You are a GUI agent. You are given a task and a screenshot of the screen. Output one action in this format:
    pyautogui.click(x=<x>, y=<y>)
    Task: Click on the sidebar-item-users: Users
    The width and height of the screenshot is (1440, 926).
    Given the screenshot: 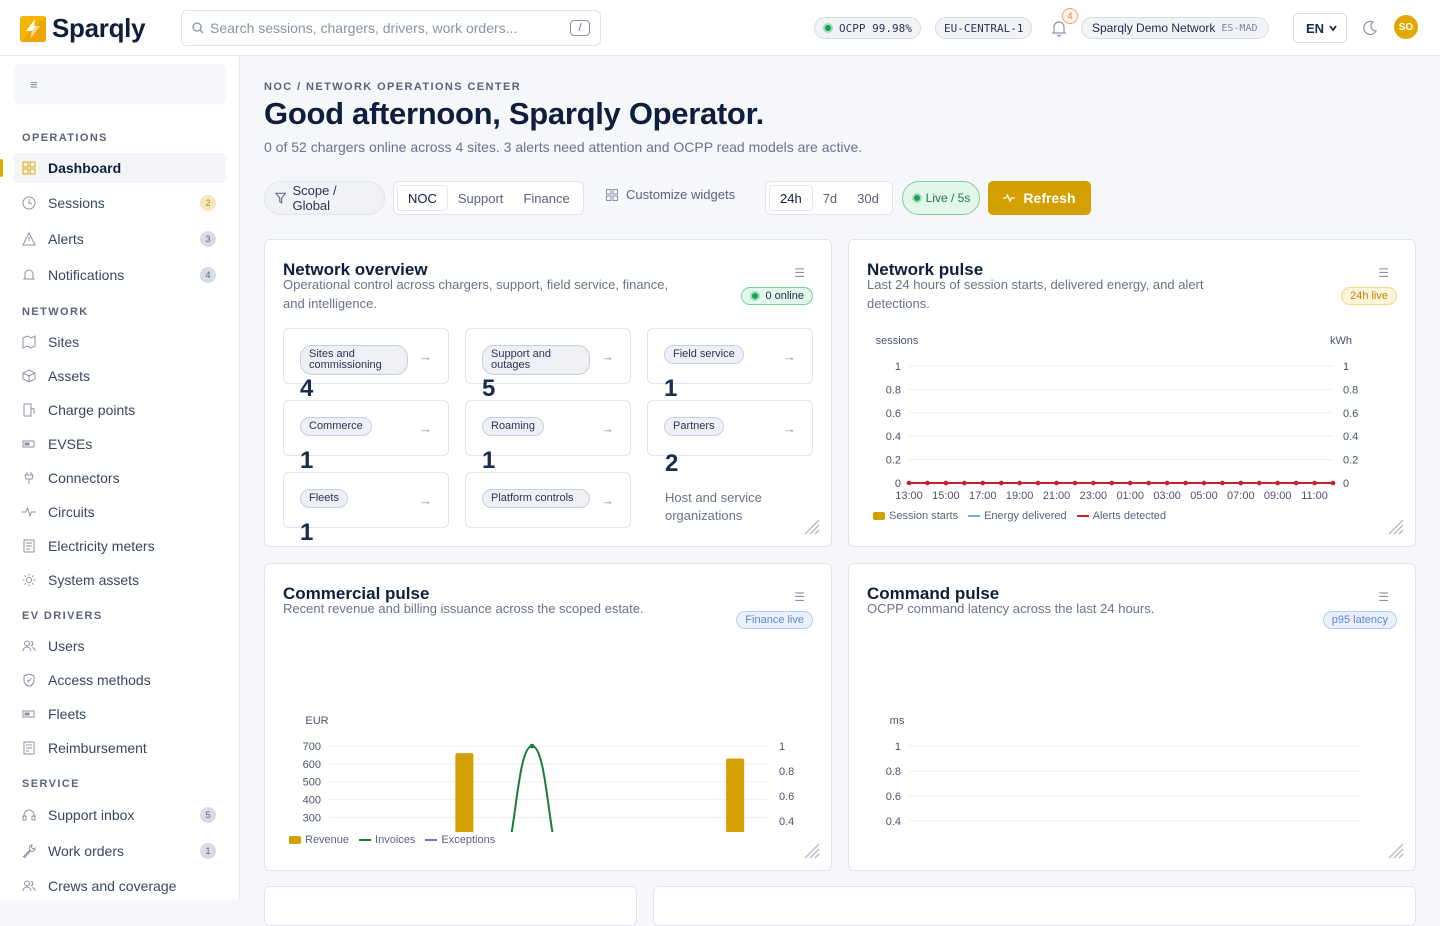 What is the action you would take?
    pyautogui.click(x=120, y=646)
    